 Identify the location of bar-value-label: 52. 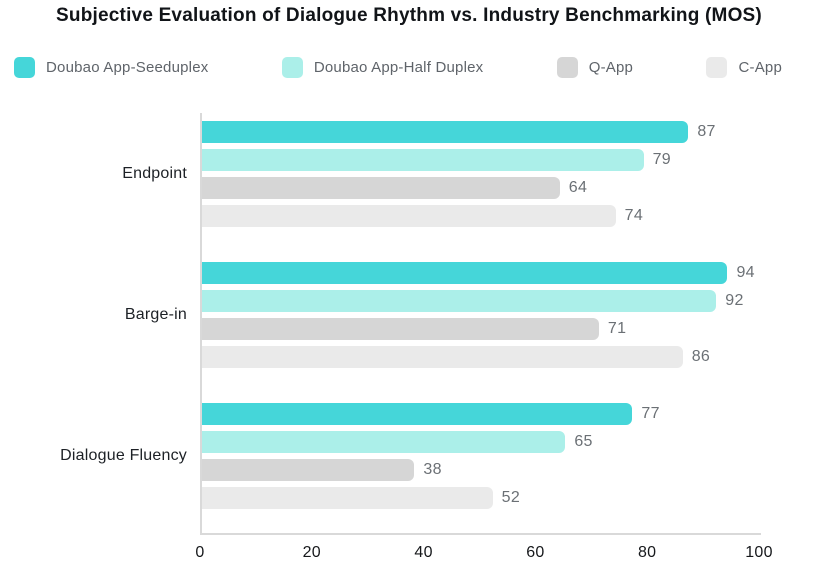
(511, 497).